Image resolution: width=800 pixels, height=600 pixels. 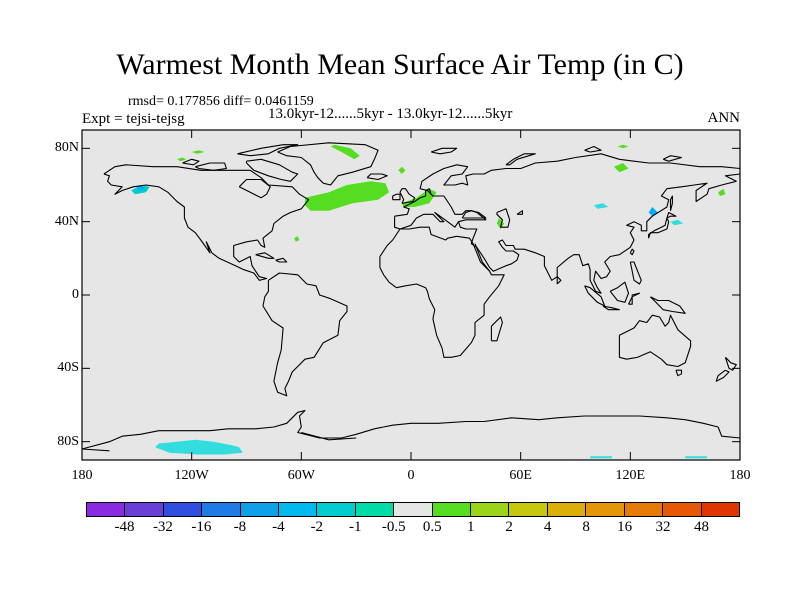 What do you see at coordinates (668, 305) in the screenshot?
I see `coast-new-guinea` at bounding box center [668, 305].